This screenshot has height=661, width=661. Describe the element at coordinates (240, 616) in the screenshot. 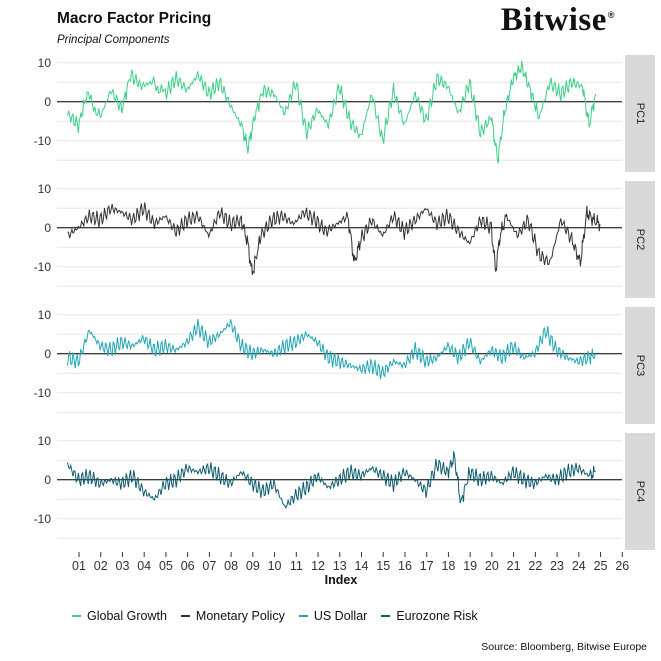

I see `legend-label: Monetary Policy` at that location.